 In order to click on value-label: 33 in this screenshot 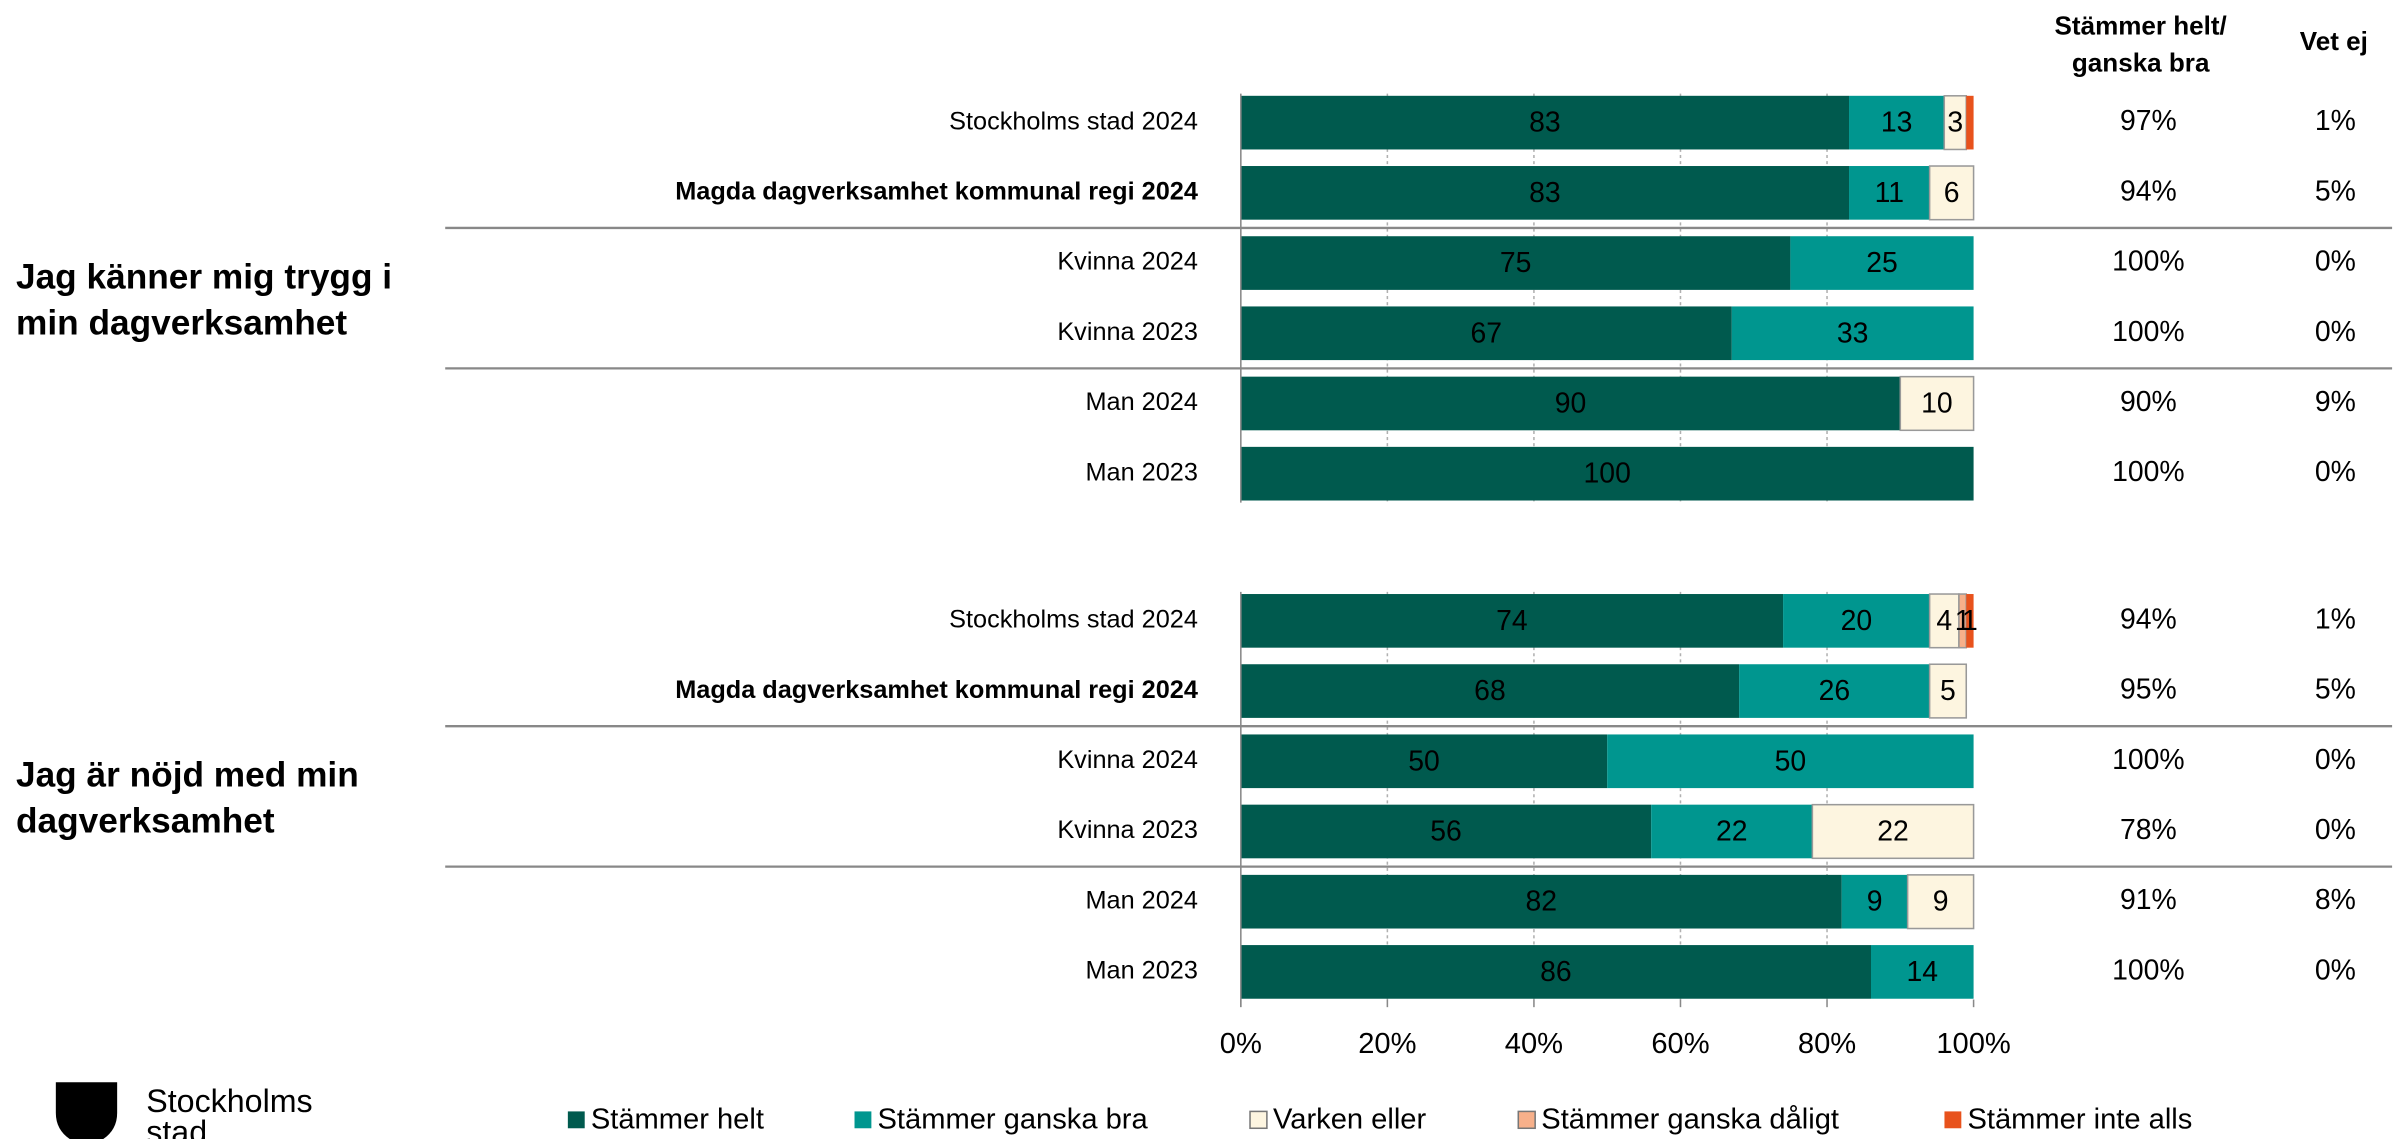, I will do `click(1853, 333)`.